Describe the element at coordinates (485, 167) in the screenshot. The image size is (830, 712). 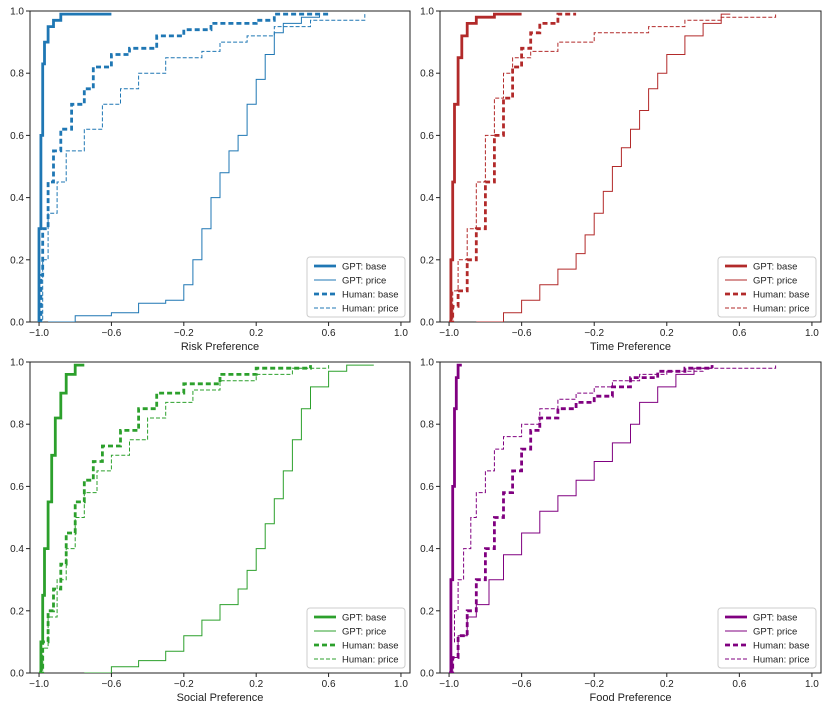
I see `time-preference-series-gpt-base` at that location.